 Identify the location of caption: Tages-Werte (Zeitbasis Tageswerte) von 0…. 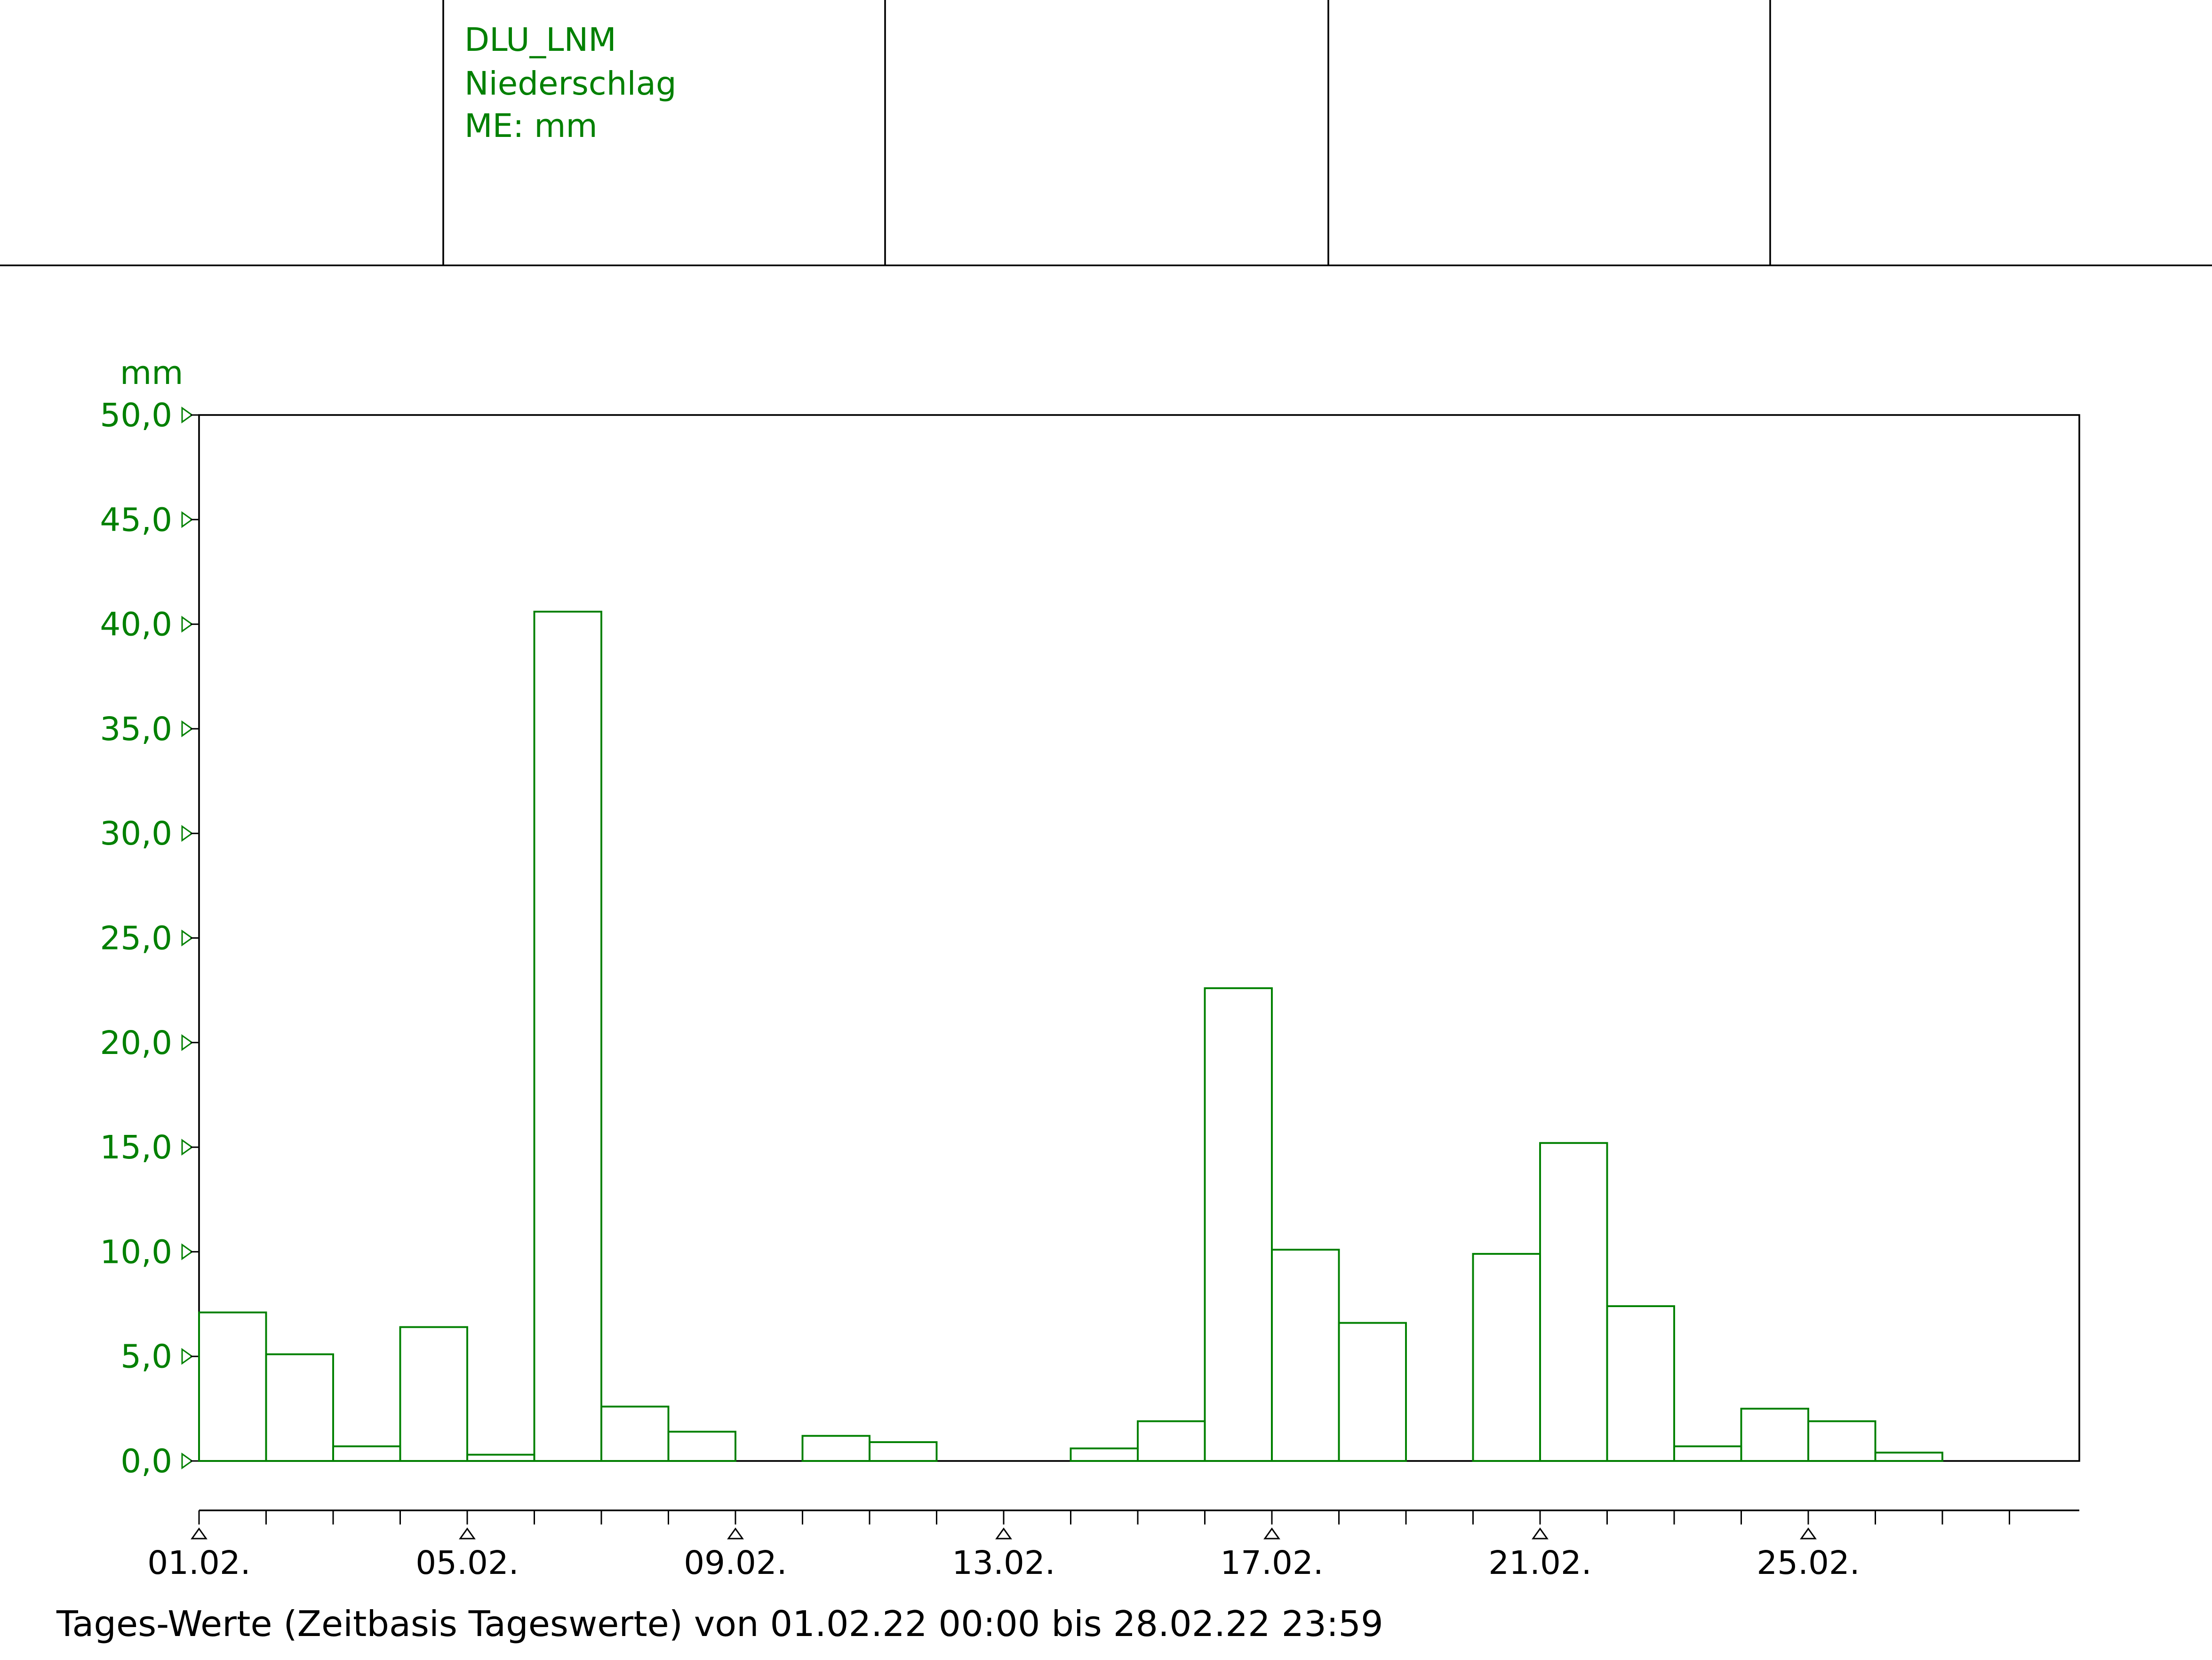
(719, 1623).